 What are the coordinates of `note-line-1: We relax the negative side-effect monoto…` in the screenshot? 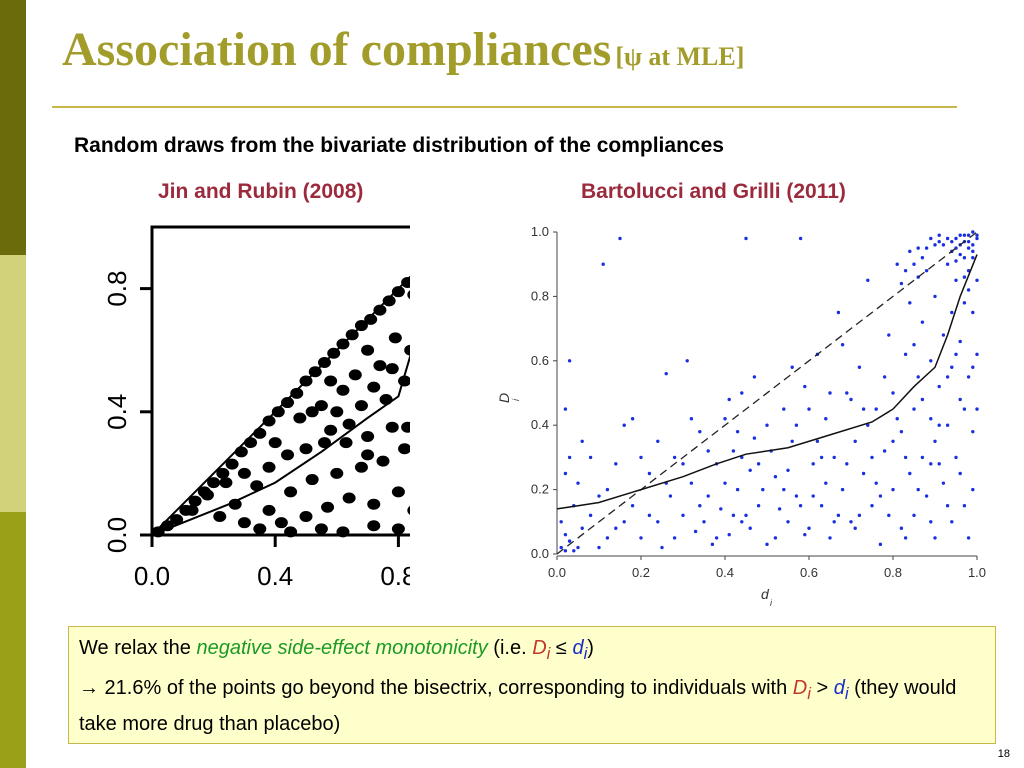 It's located at (532, 651).